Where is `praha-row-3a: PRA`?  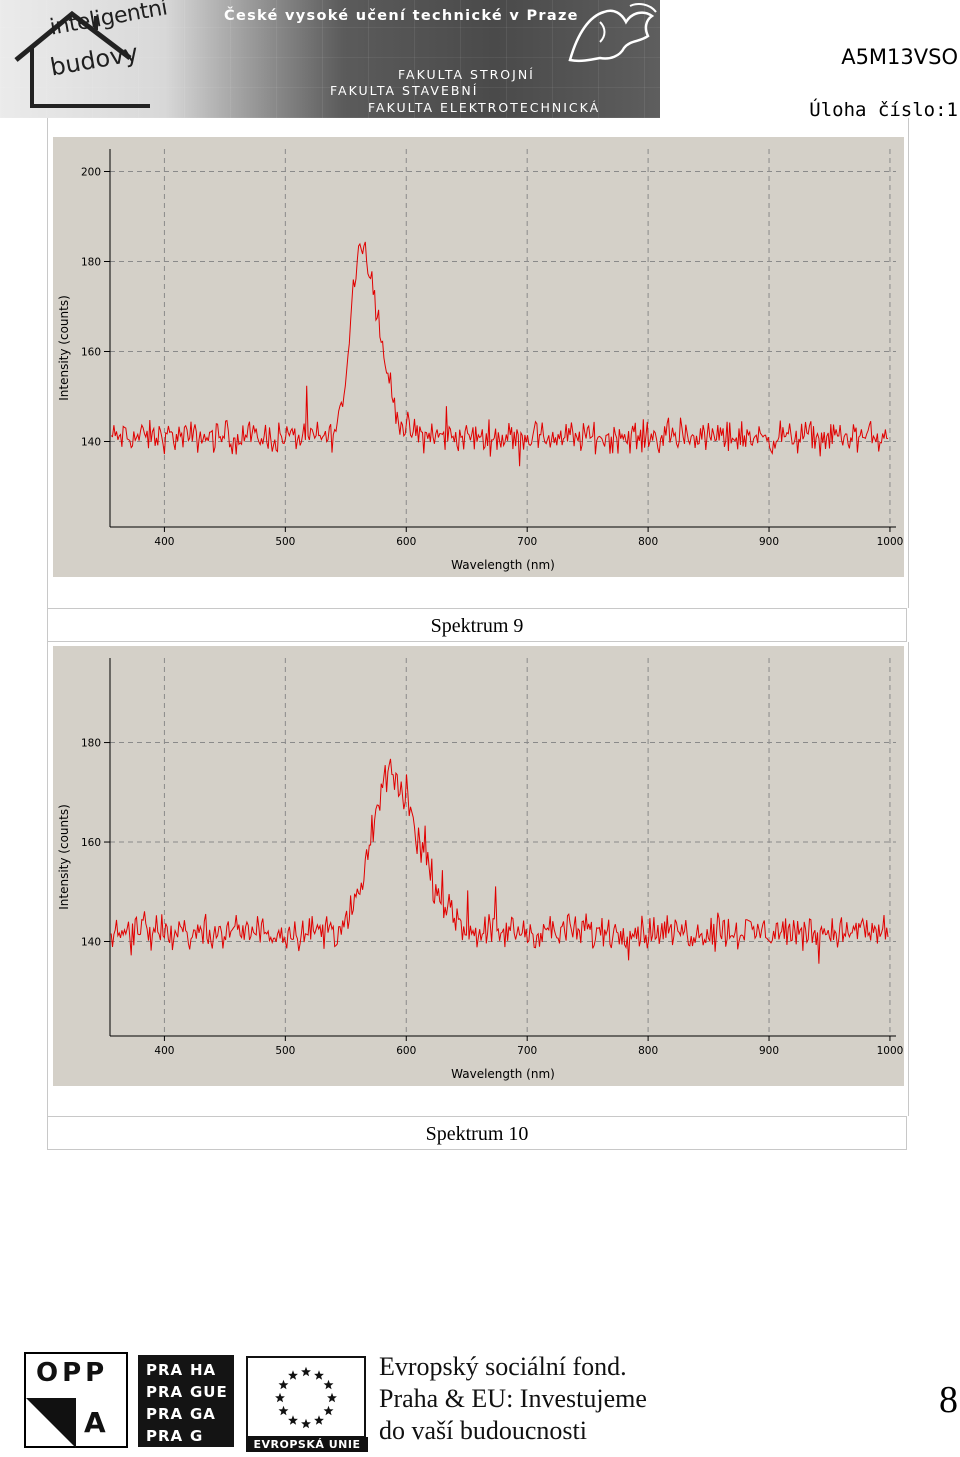 praha-row-3a: PRA is located at coordinates (165, 1414).